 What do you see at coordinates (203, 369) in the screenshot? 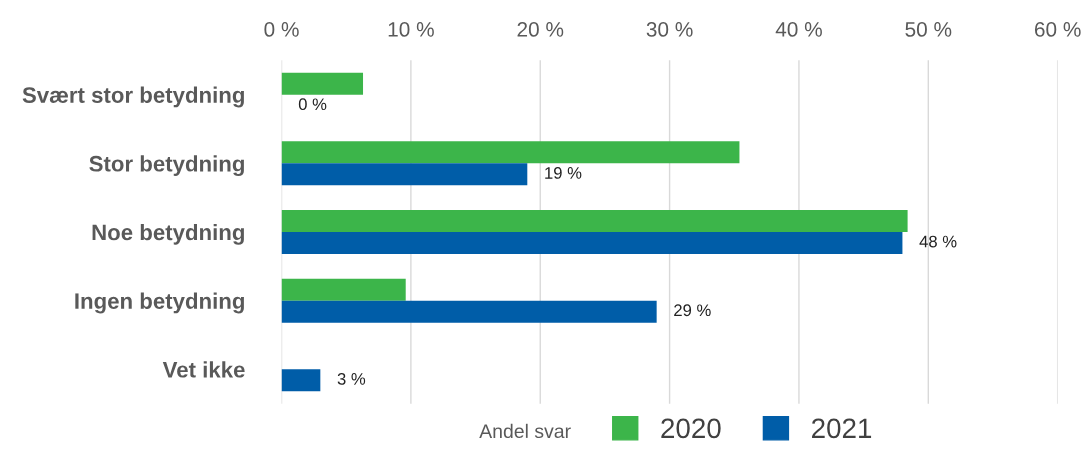
I see `y-tick-label: Vet ikke` at bounding box center [203, 369].